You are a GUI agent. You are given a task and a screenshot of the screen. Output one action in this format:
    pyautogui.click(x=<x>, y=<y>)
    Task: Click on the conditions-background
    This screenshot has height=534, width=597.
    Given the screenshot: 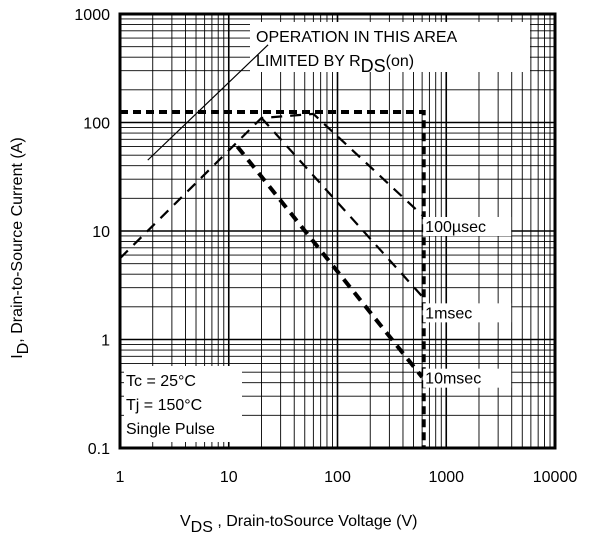 What is the action you would take?
    pyautogui.click(x=183, y=404)
    